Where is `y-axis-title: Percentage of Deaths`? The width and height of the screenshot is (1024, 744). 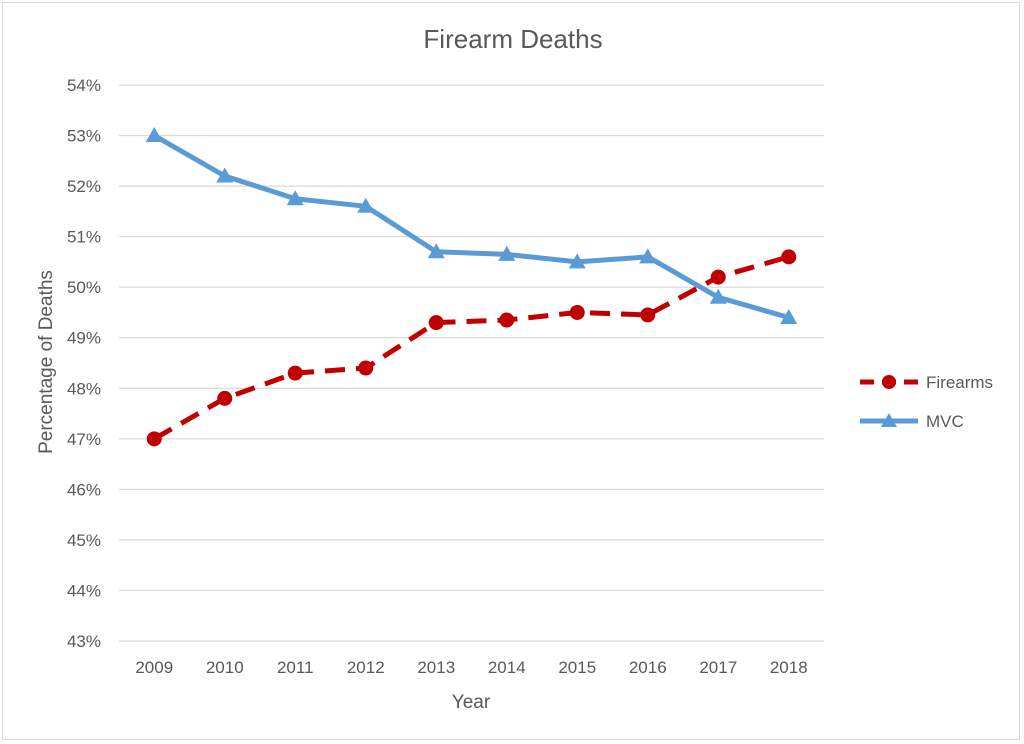 y-axis-title: Percentage of Deaths is located at coordinates (46, 362).